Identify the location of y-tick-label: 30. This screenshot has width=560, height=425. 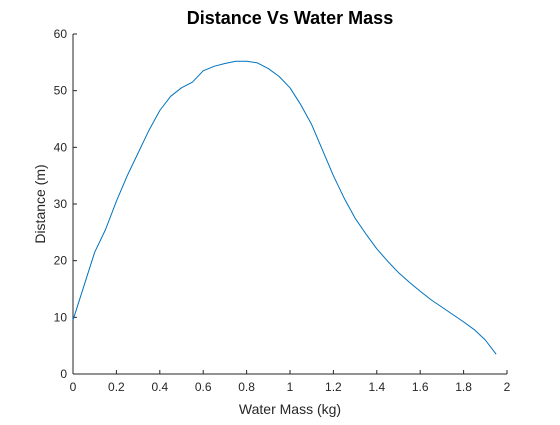
(61, 204).